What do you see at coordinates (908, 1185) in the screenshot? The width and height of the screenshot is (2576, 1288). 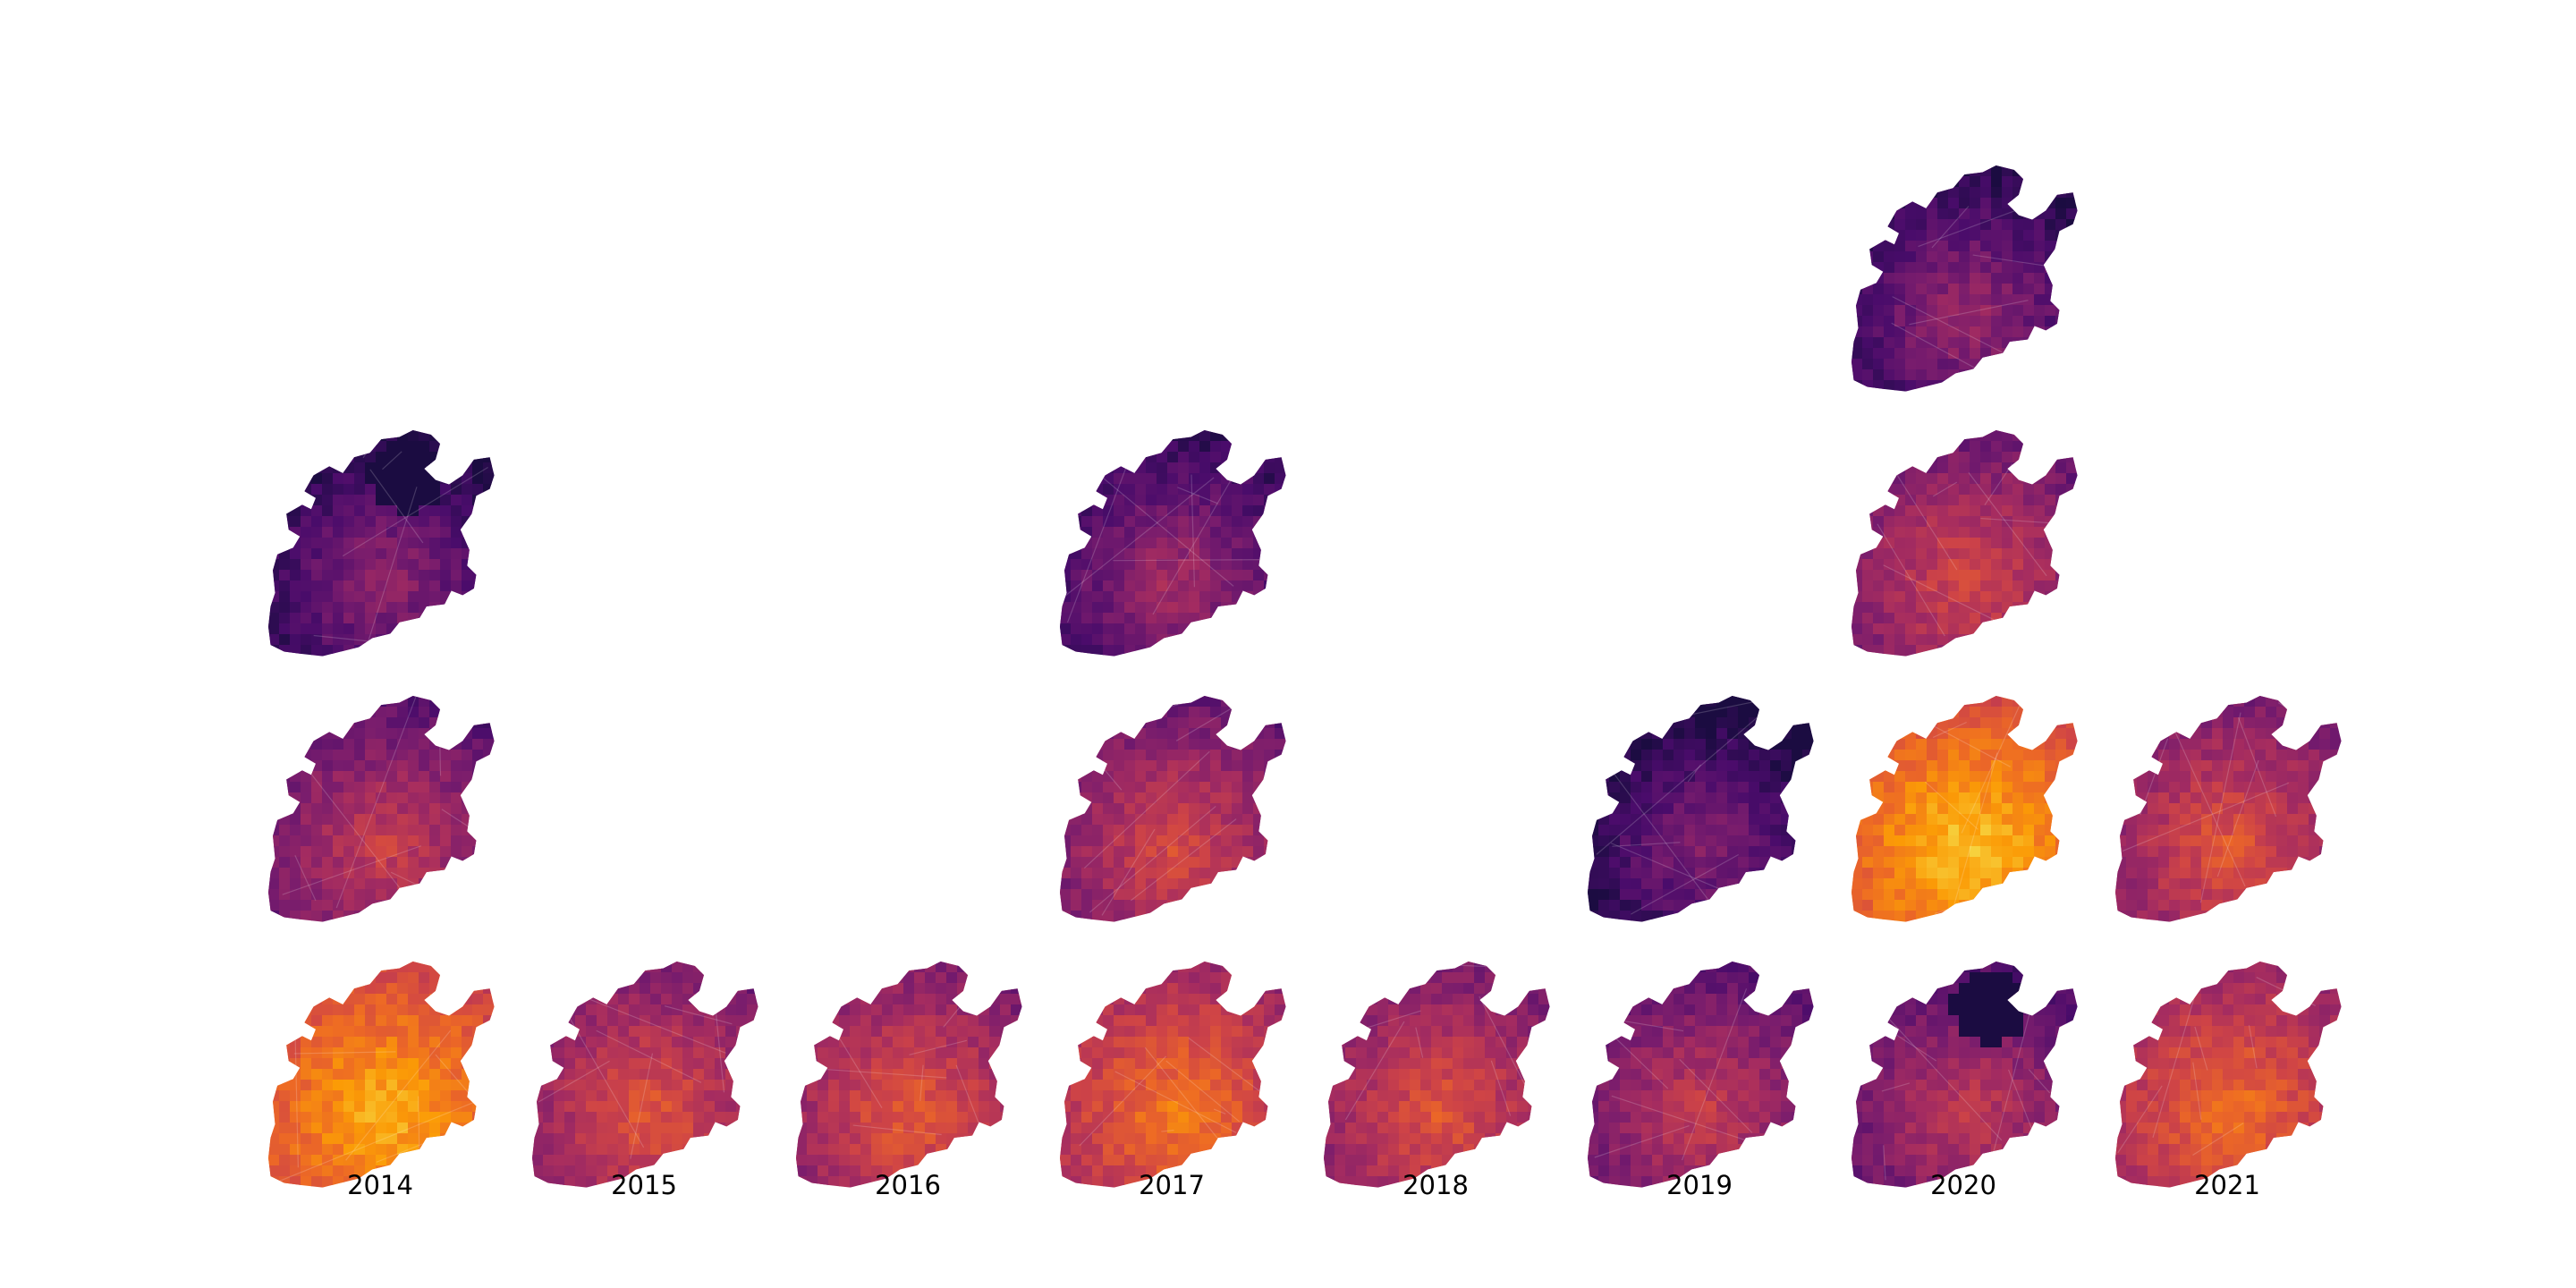 I see `year-label: 2016` at bounding box center [908, 1185].